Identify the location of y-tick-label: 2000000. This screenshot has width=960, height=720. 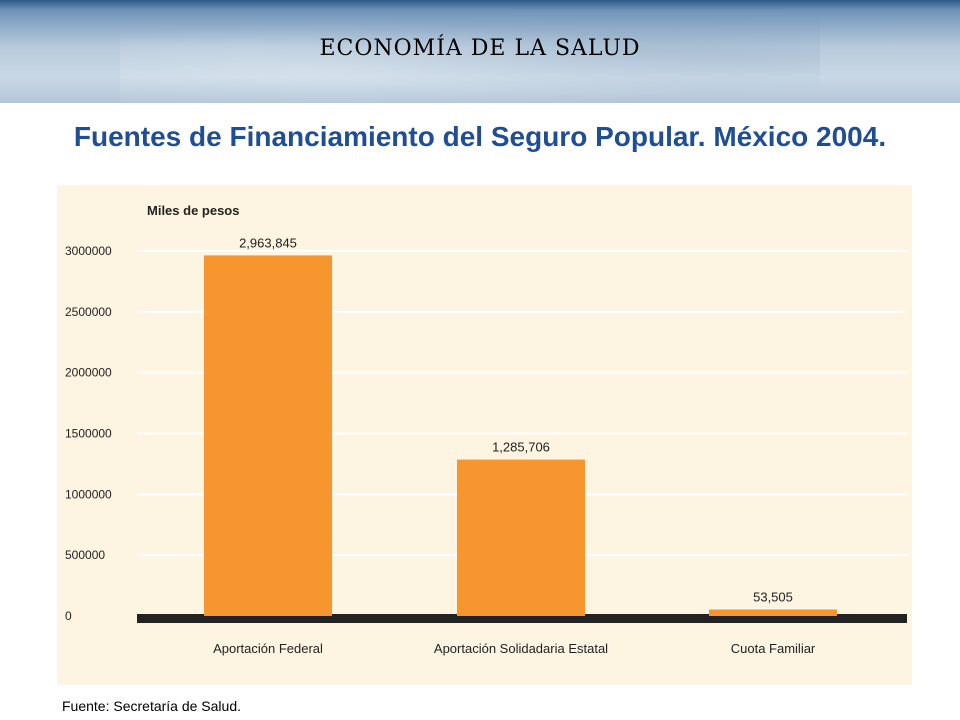
(88, 373).